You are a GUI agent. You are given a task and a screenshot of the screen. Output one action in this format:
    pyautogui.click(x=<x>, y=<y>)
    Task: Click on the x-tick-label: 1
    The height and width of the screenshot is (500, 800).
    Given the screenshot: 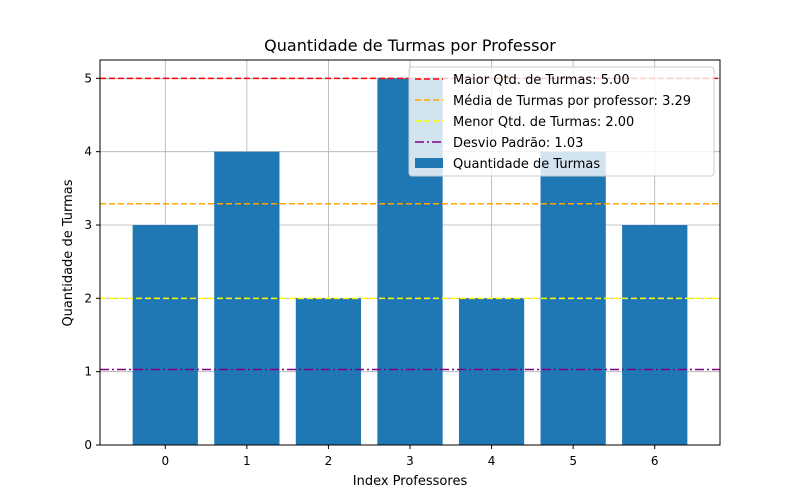 What is the action you would take?
    pyautogui.click(x=247, y=461)
    